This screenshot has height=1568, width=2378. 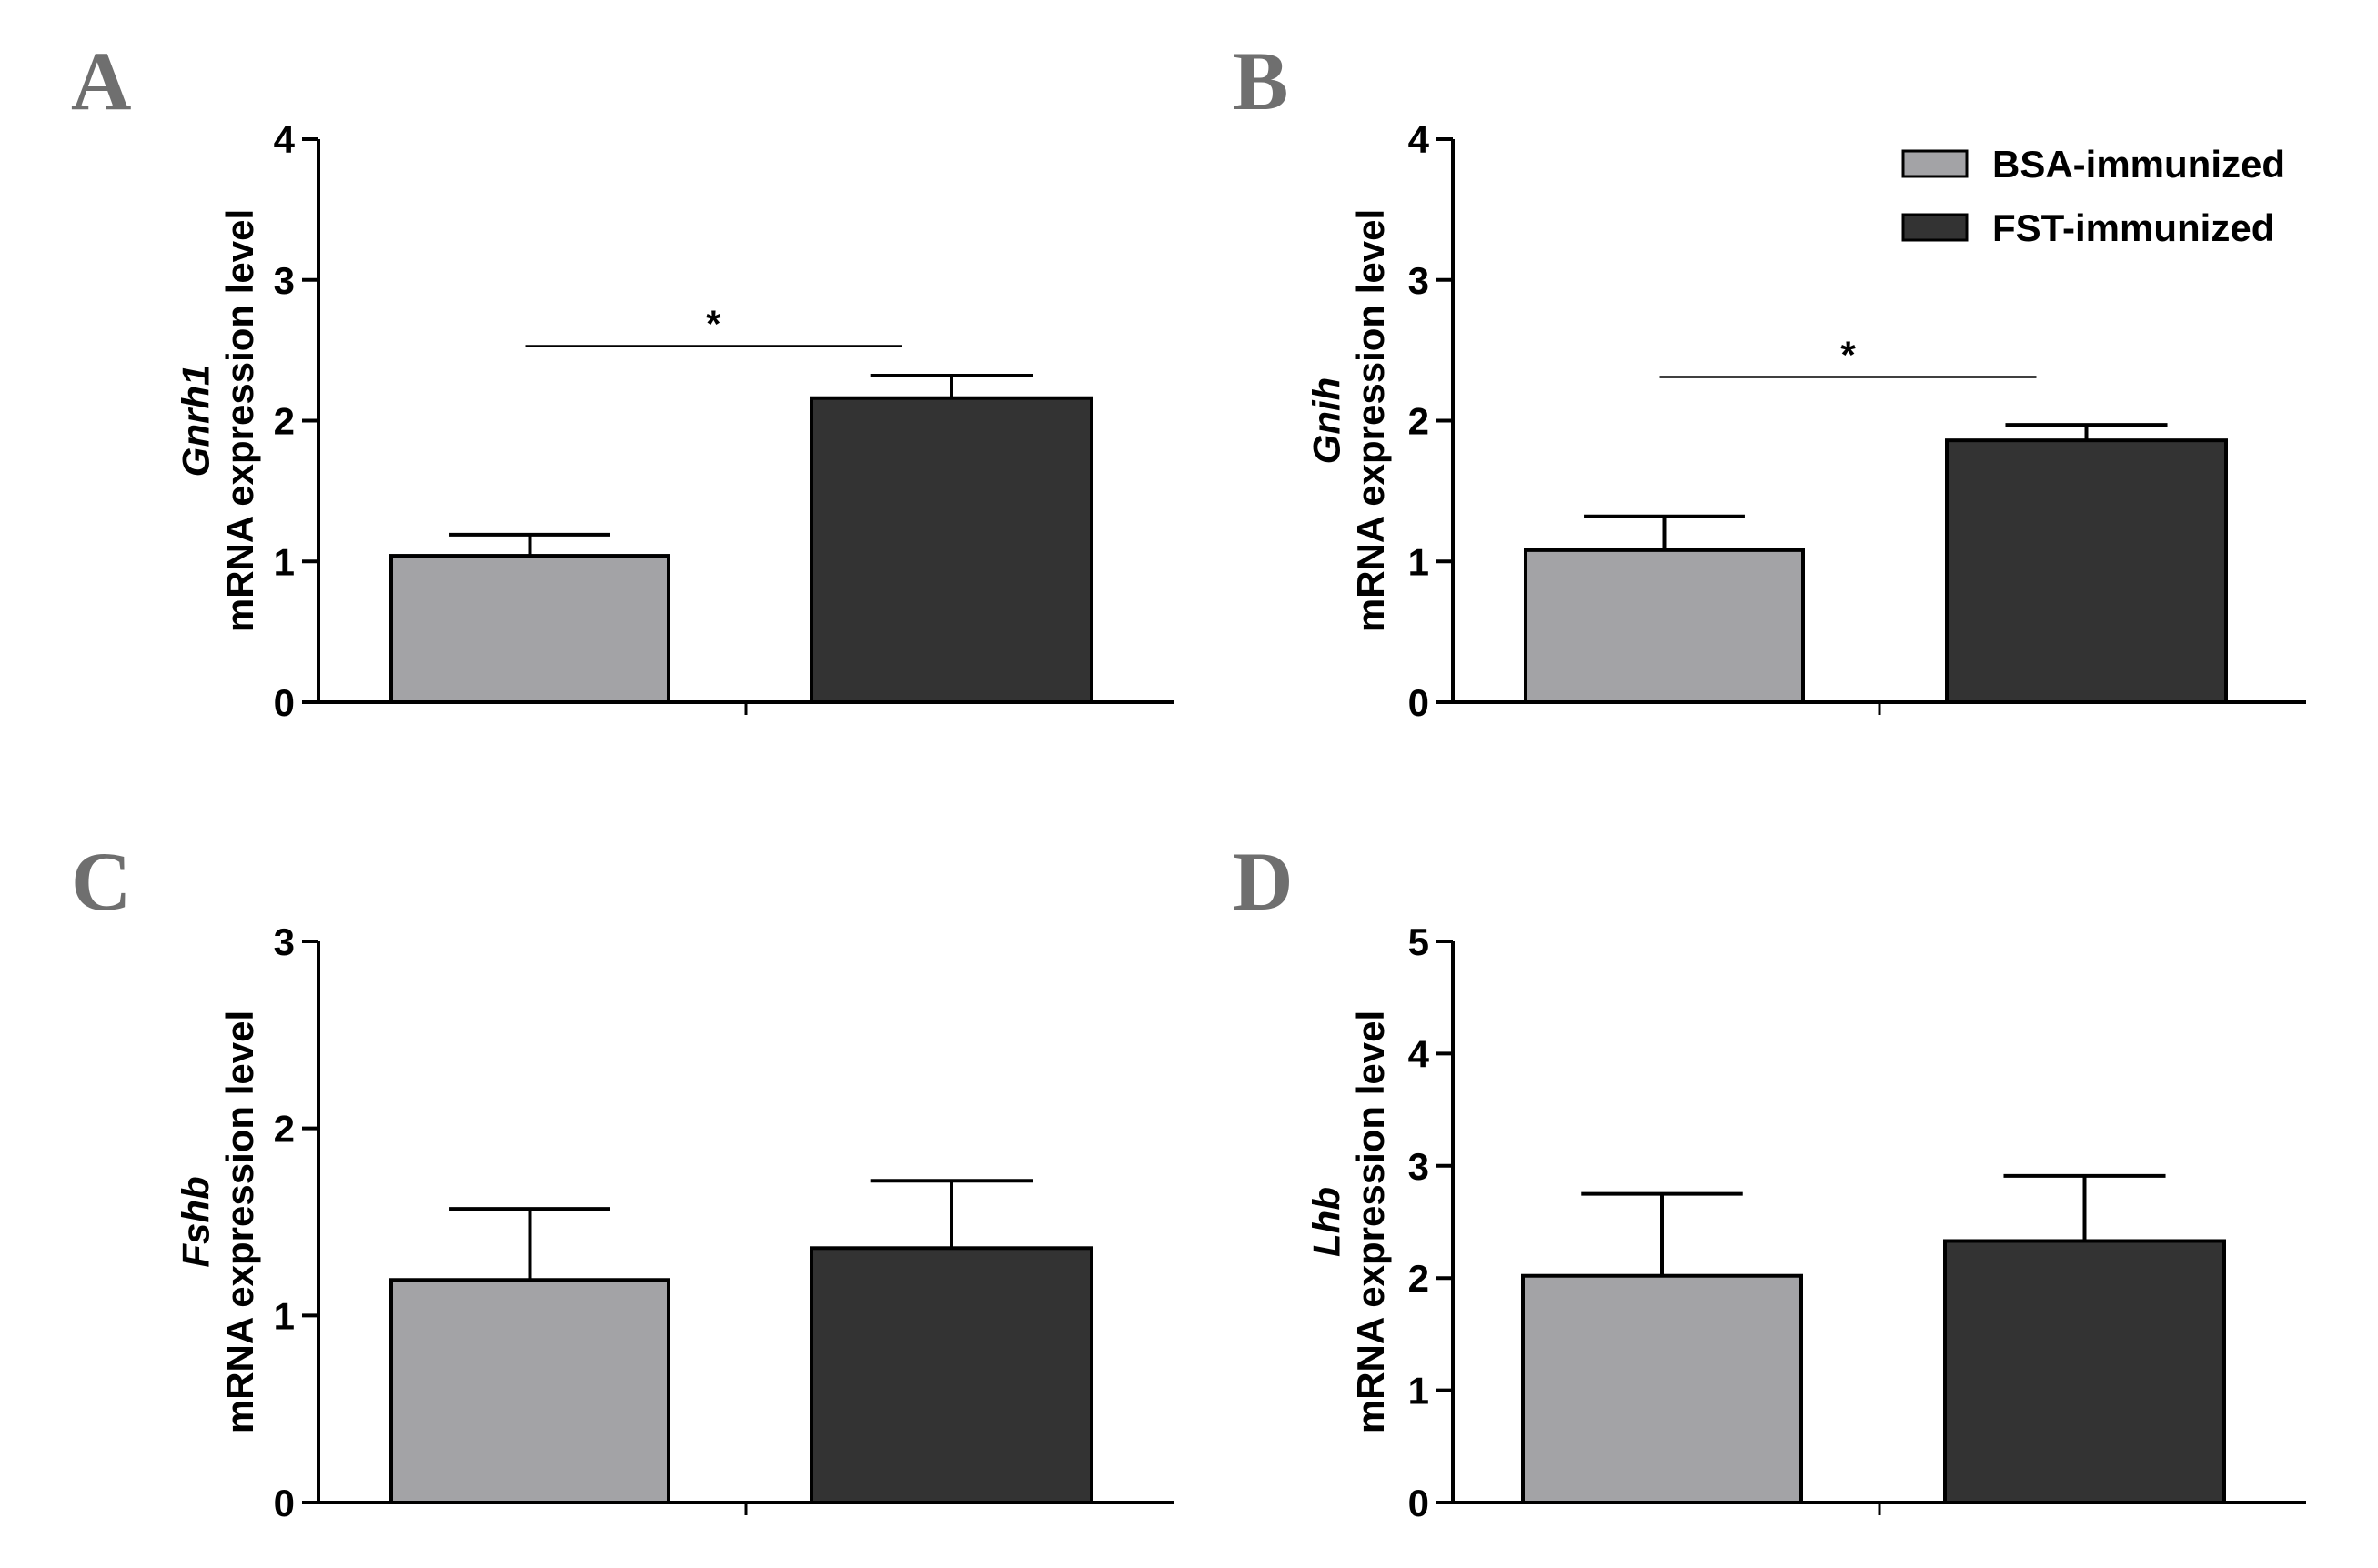 What do you see at coordinates (2133, 227) in the screenshot?
I see `legend-label-fst: FST-immunized` at bounding box center [2133, 227].